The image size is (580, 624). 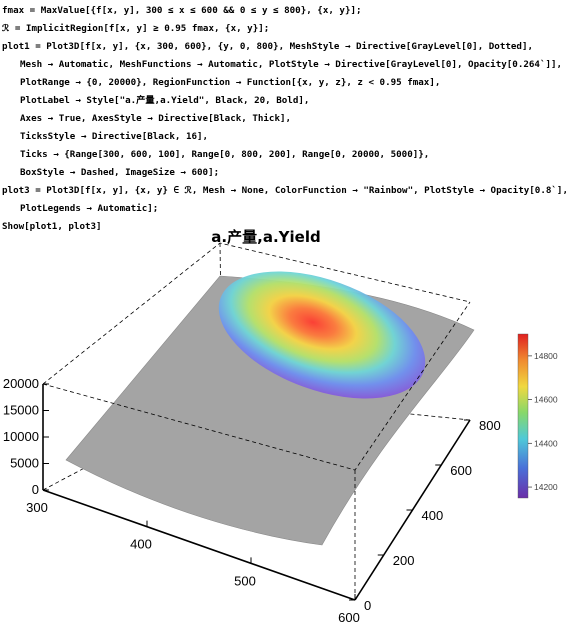 I want to click on x-tick-label: 300, so click(x=37, y=507).